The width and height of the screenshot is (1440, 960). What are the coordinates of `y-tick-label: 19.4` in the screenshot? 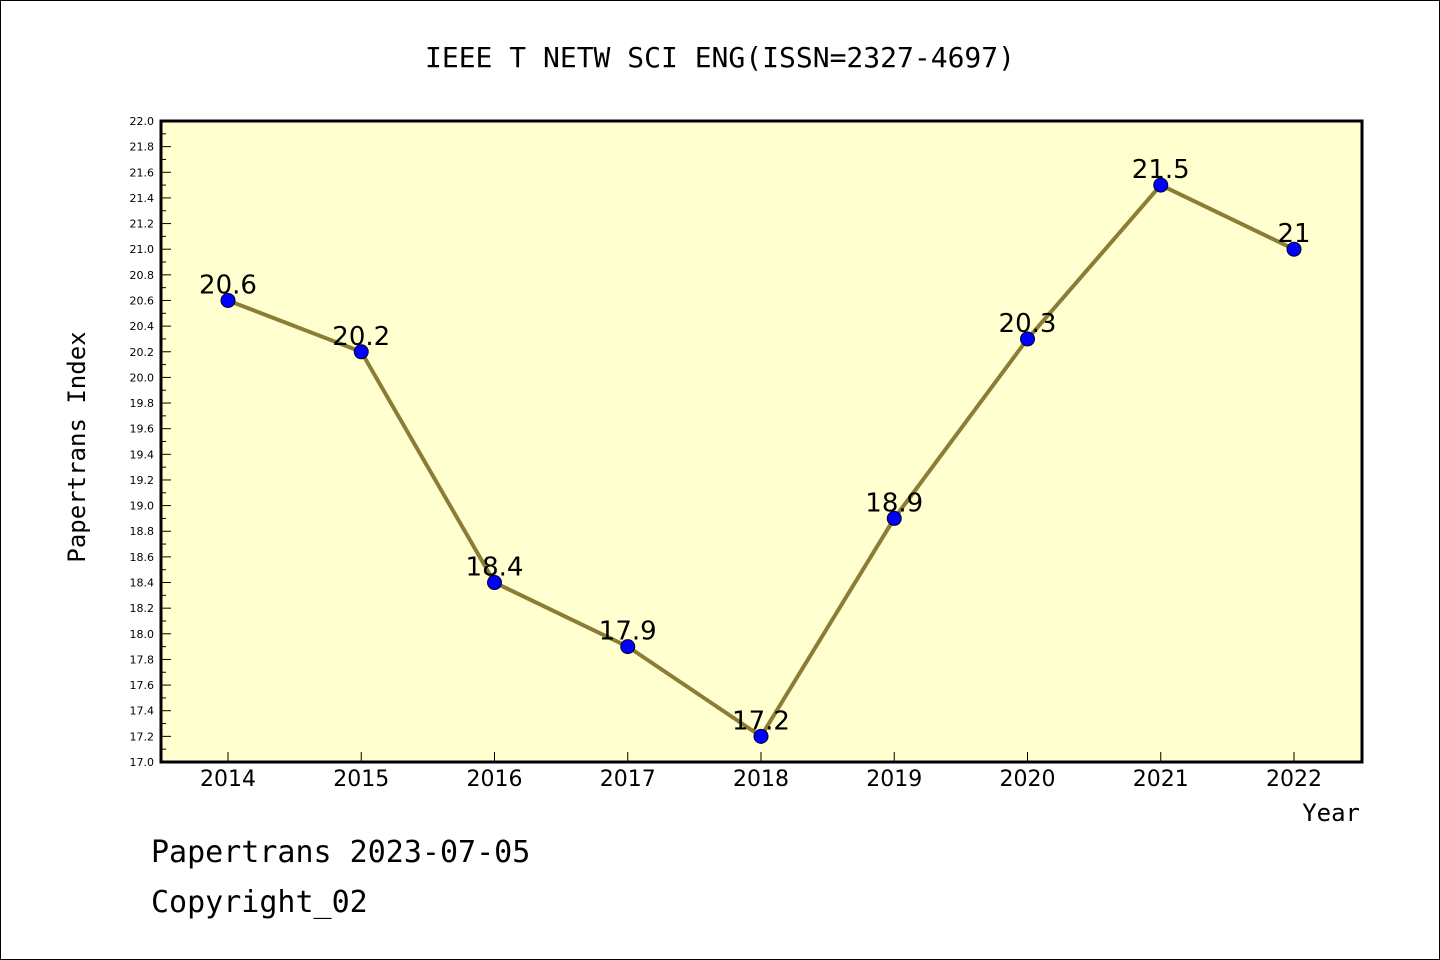 It's located at (142, 454).